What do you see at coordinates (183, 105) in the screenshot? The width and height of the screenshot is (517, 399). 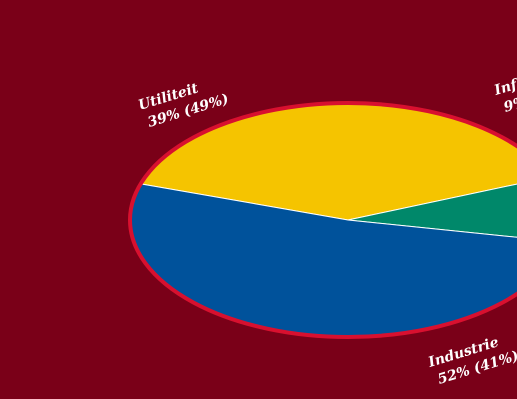 I see `label-utiliteit: Utiliteit 39% (49%)` at bounding box center [183, 105].